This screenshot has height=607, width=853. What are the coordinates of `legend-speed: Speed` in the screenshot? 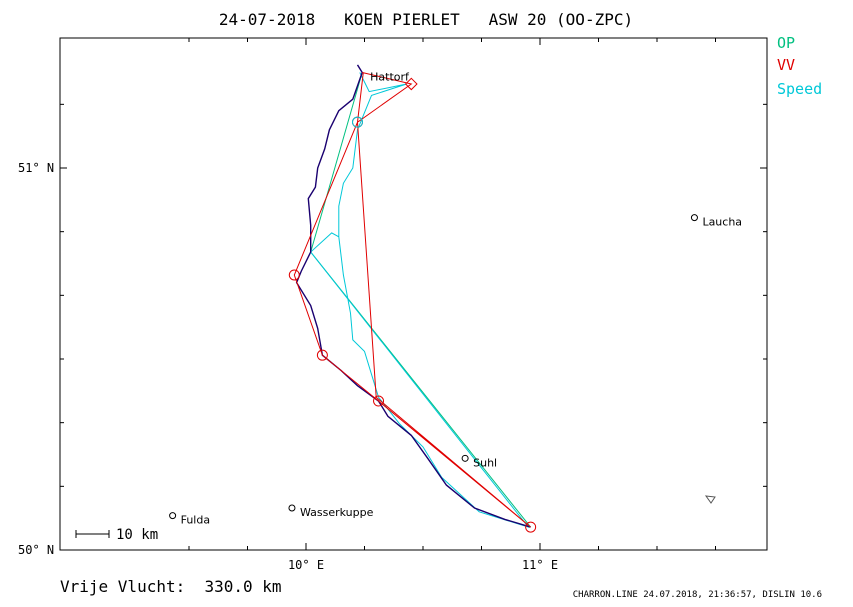 It's located at (799, 89).